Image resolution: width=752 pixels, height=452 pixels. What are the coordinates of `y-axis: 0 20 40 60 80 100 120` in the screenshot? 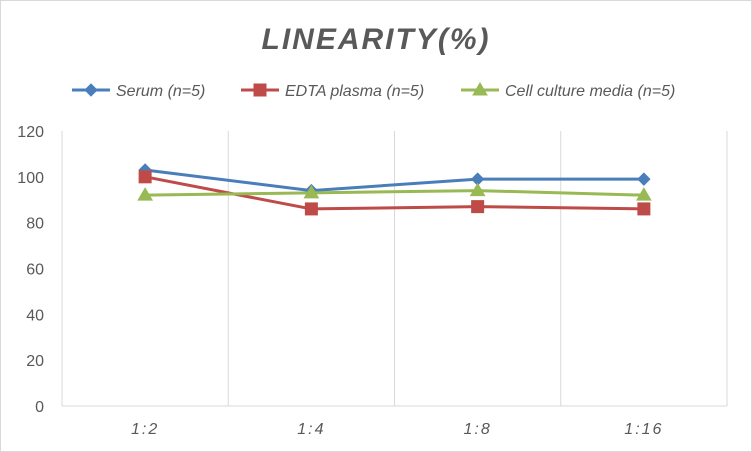 It's located at (30, 270).